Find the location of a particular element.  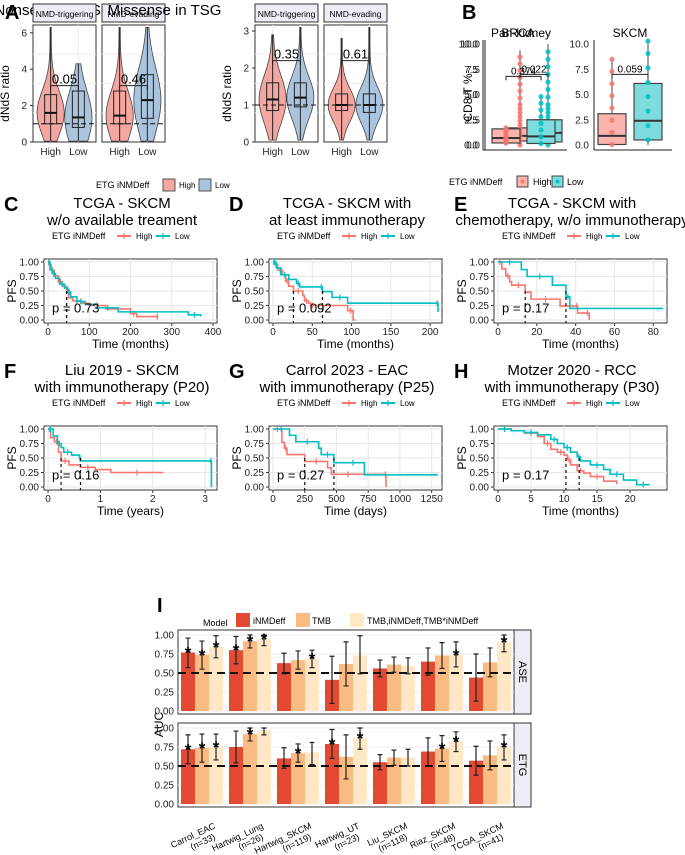

panel-label-b: B is located at coordinates (469, 13).